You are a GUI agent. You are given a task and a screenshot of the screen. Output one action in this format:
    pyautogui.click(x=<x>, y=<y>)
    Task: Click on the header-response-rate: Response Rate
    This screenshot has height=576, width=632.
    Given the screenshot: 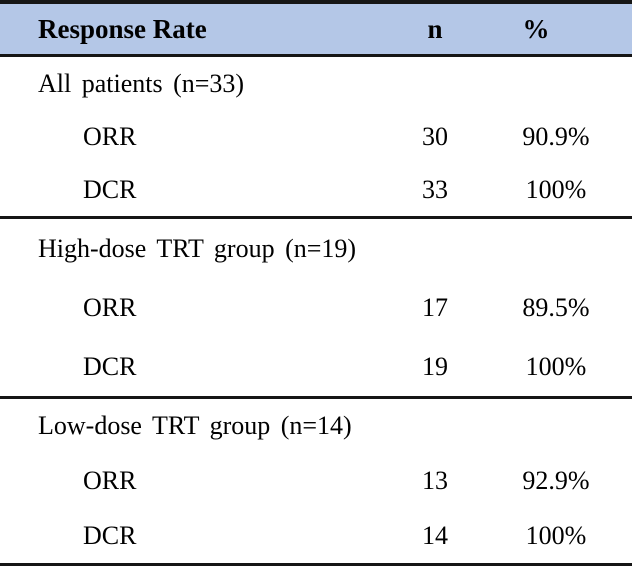 What is the action you would take?
    pyautogui.click(x=122, y=28)
    